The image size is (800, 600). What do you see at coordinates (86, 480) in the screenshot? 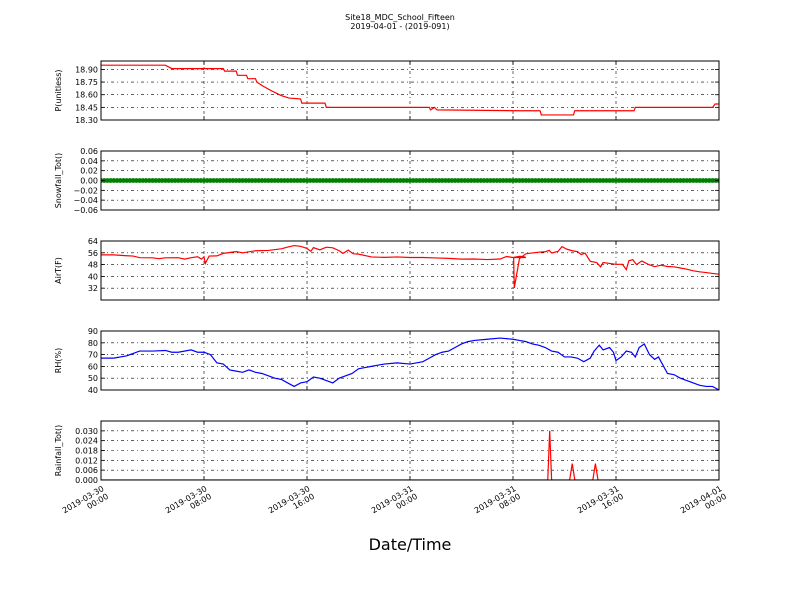
I see `y-tick-label: 0.000` at bounding box center [86, 480].